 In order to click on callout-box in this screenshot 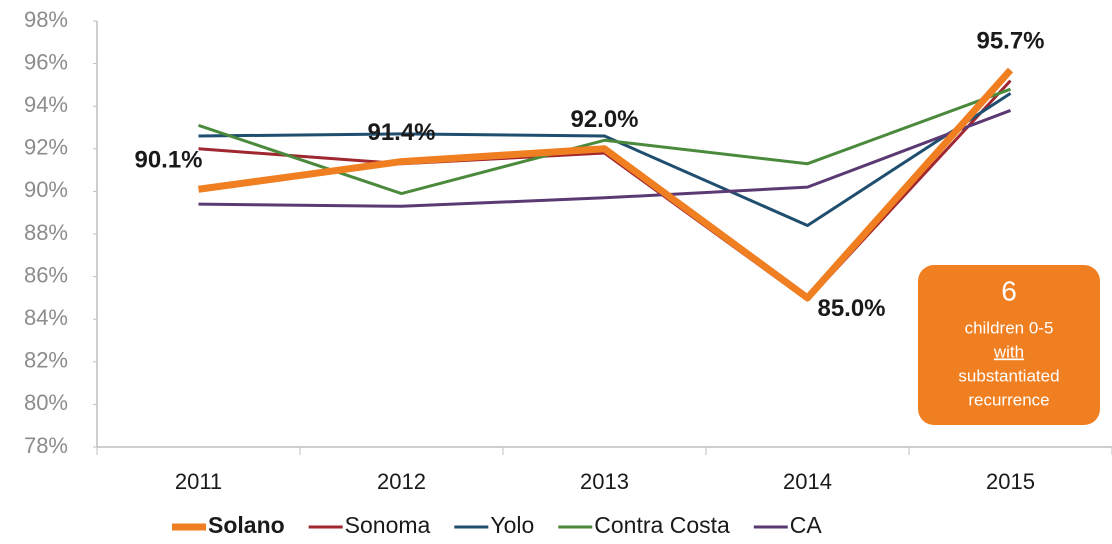, I will do `click(1009, 345)`.